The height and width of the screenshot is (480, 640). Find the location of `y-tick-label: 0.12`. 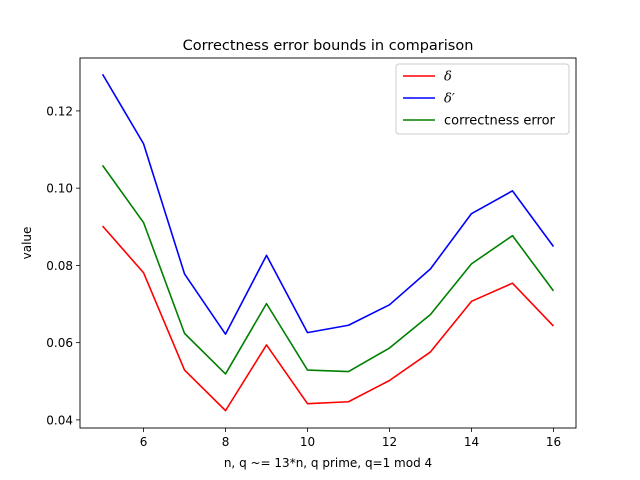

y-tick-label: 0.12 is located at coordinates (59, 111).